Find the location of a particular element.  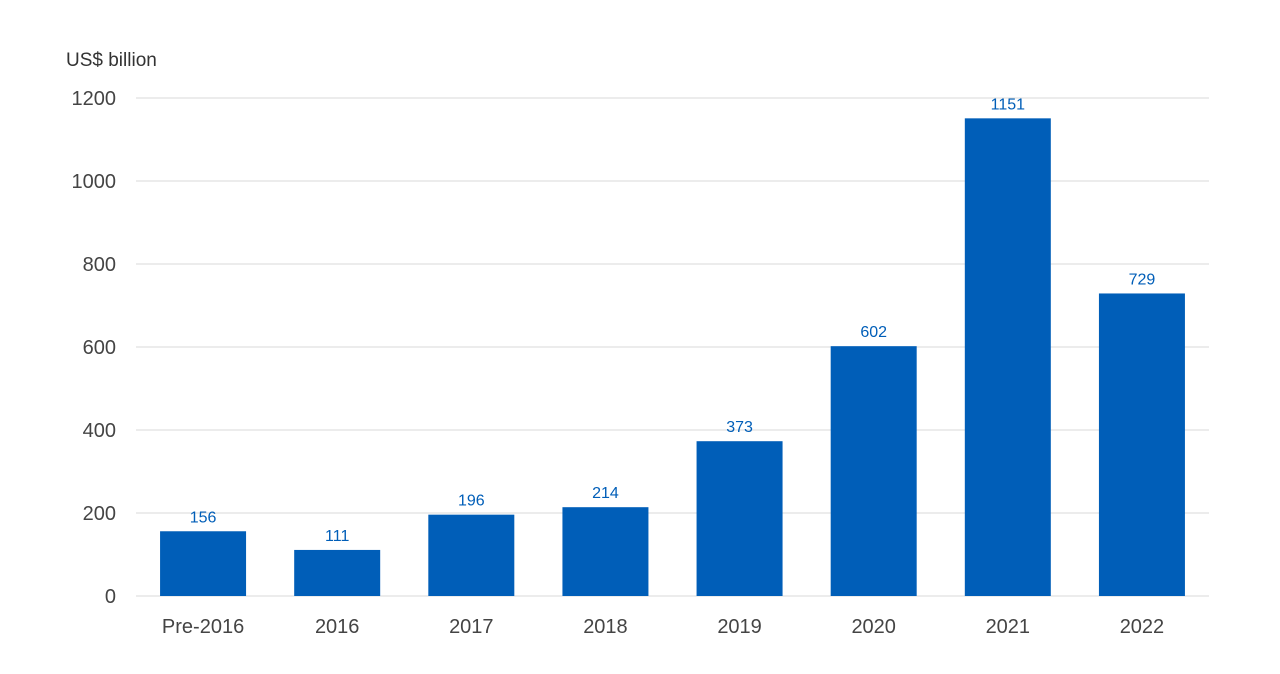

bar-2018 is located at coordinates (605, 551).